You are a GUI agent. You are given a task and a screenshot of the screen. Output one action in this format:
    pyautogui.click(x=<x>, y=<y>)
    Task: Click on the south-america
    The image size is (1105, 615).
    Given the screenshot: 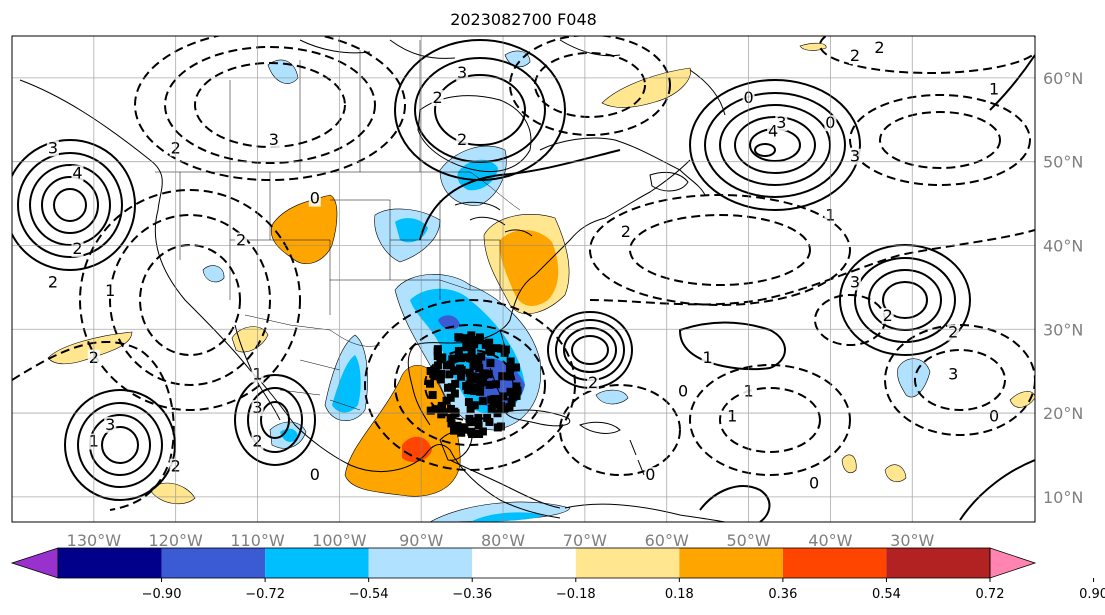 What is the action you would take?
    pyautogui.click(x=645, y=512)
    